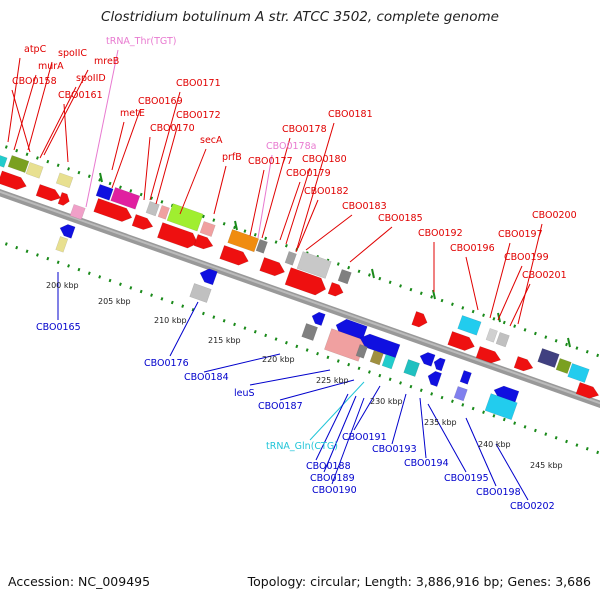  Describe the element at coordinates (498, 492) in the screenshot. I see `gene-label: CBO0198` at that location.